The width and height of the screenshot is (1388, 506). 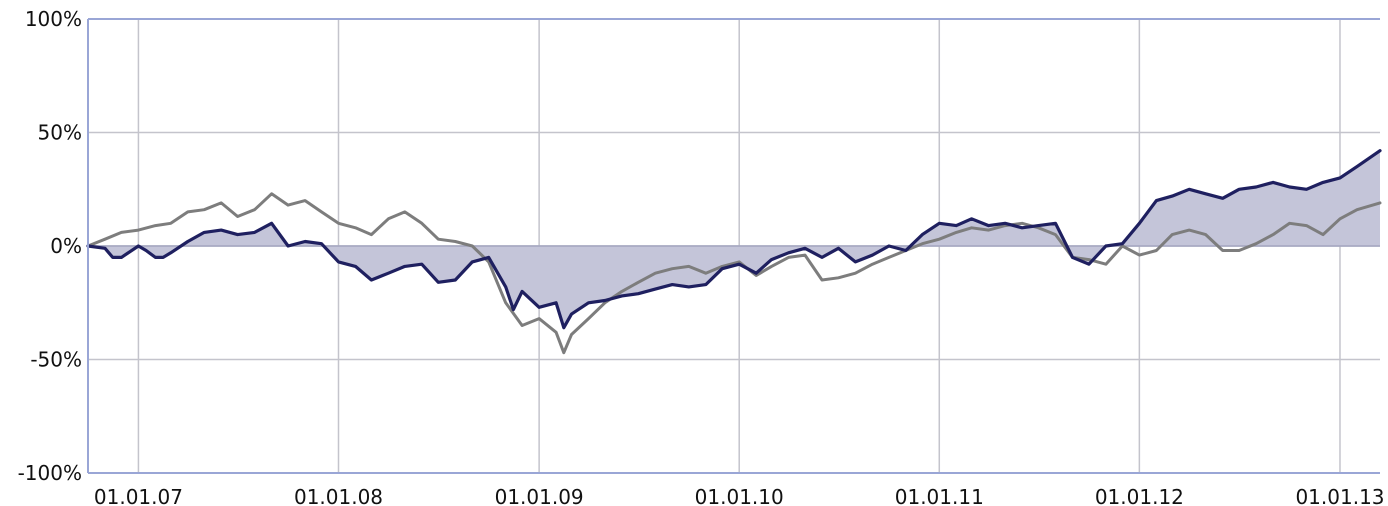 What do you see at coordinates (539, 495) in the screenshot?
I see `x-tick-label: 01.01.09` at bounding box center [539, 495].